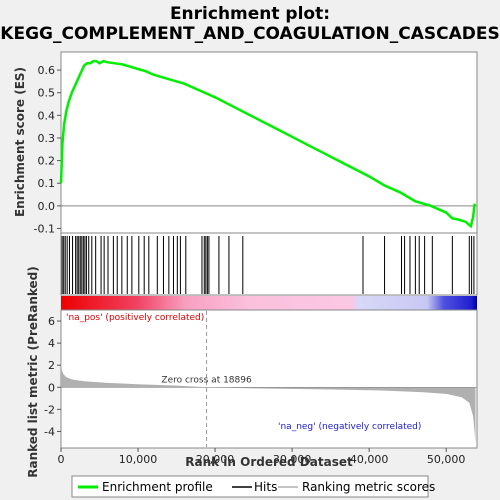 This screenshot has height=500, width=500. I want to click on es-tick-label: -0.1, so click(44, 228).